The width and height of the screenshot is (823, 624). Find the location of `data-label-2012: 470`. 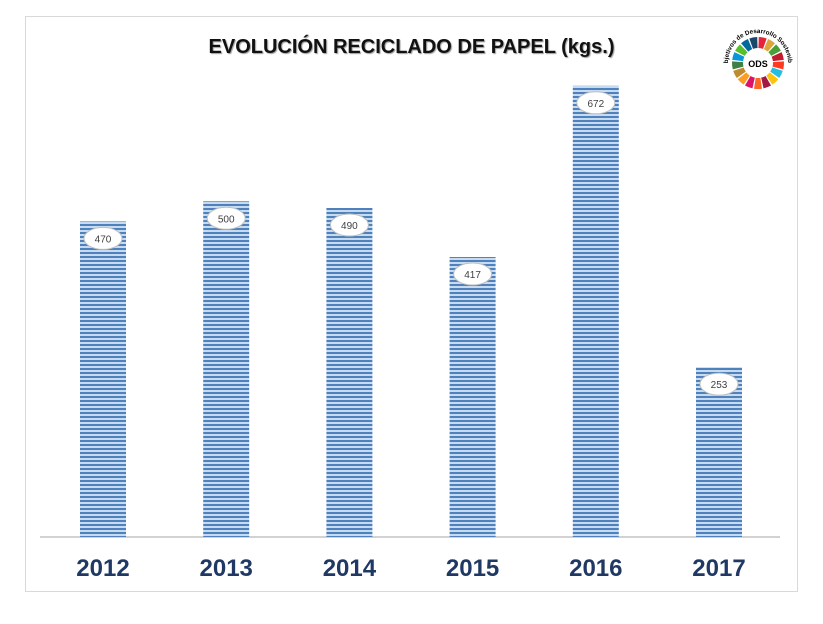

data-label-2012: 470 is located at coordinates (103, 239).